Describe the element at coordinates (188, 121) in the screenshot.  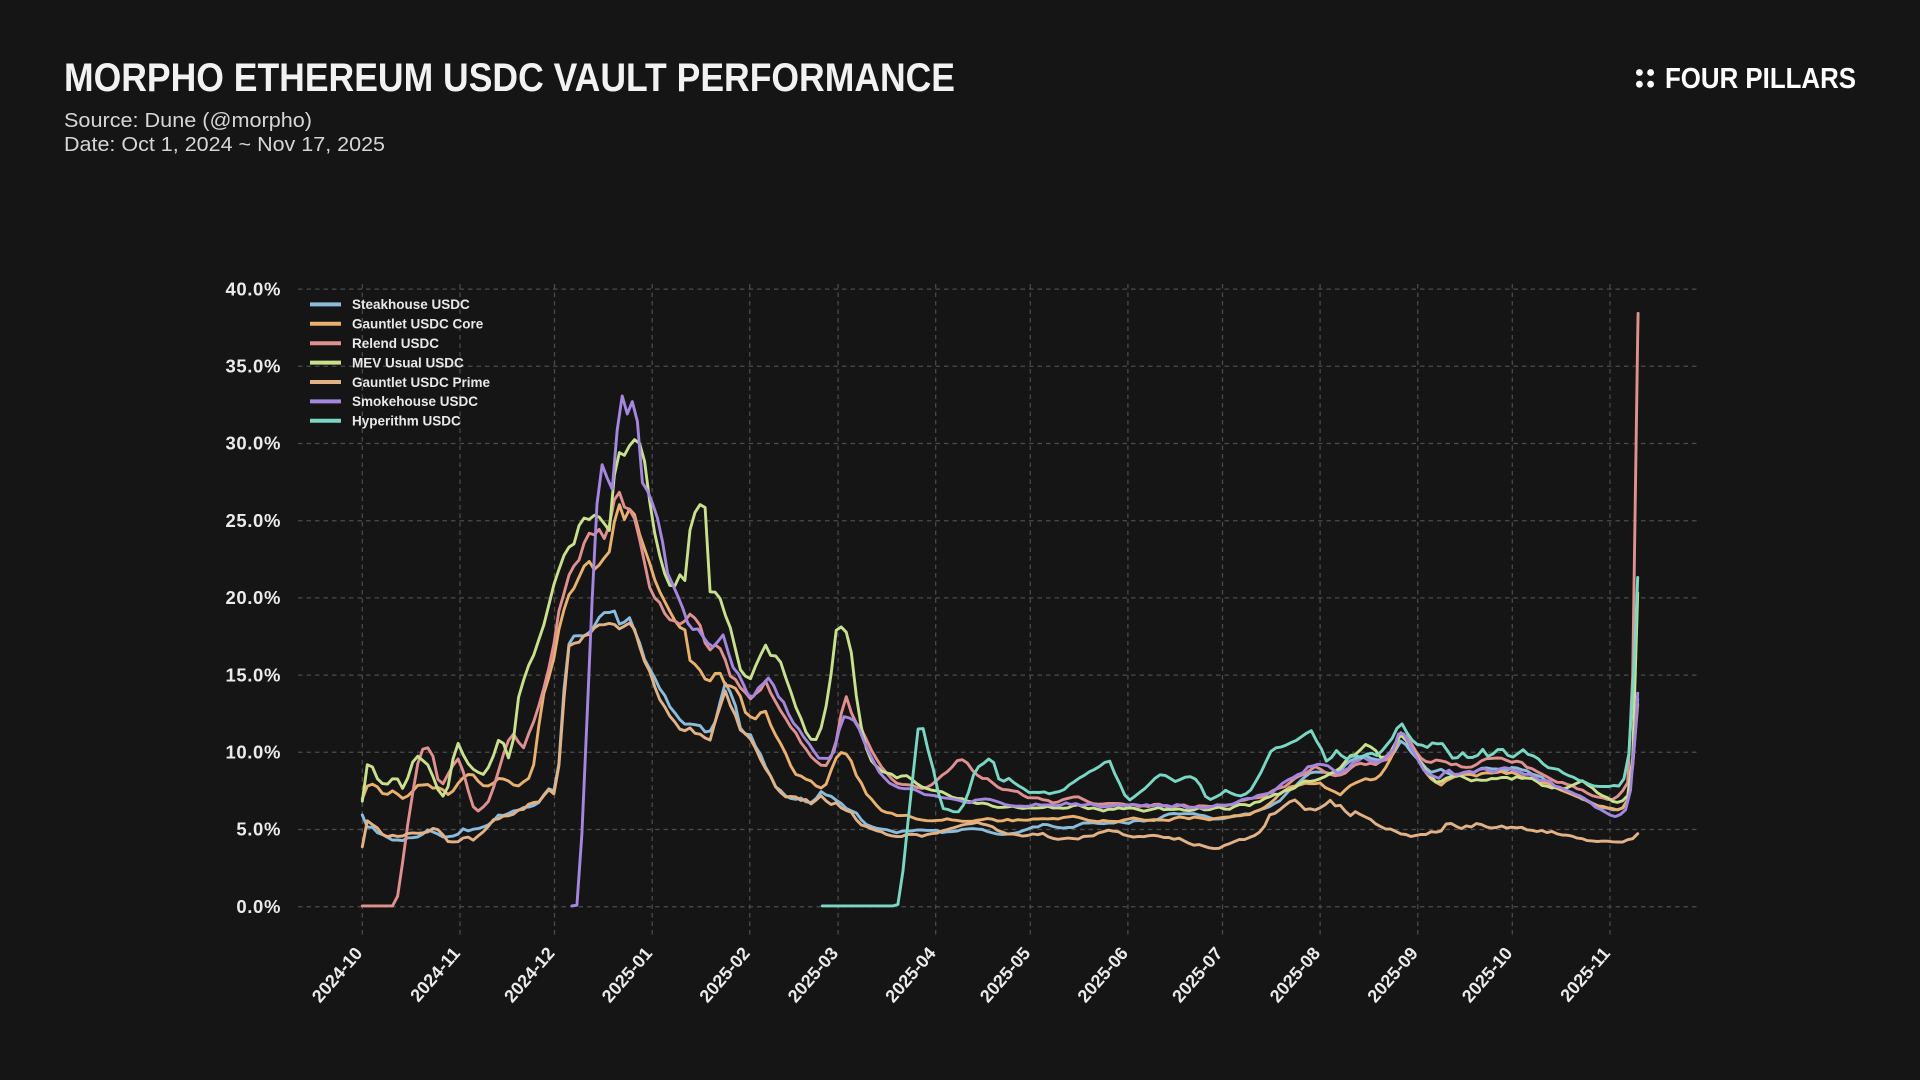
I see `svg-text: Source: Dune (@morpho)` at that location.